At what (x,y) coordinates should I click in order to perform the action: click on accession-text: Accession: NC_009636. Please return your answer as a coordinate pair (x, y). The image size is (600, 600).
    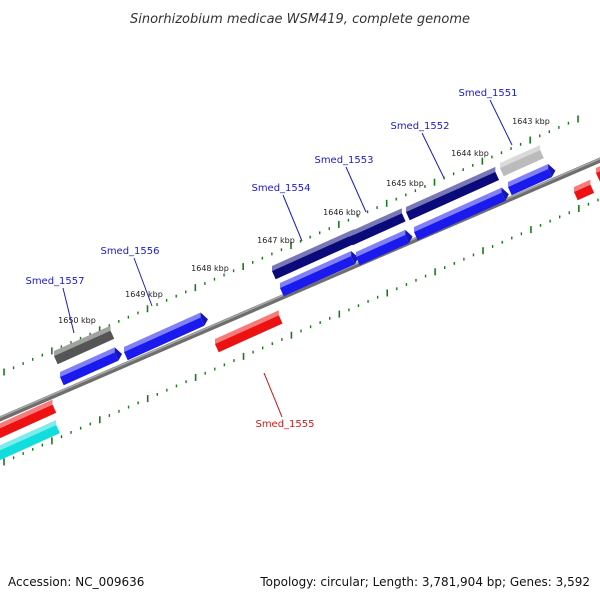
    Looking at the image, I should click on (76, 582).